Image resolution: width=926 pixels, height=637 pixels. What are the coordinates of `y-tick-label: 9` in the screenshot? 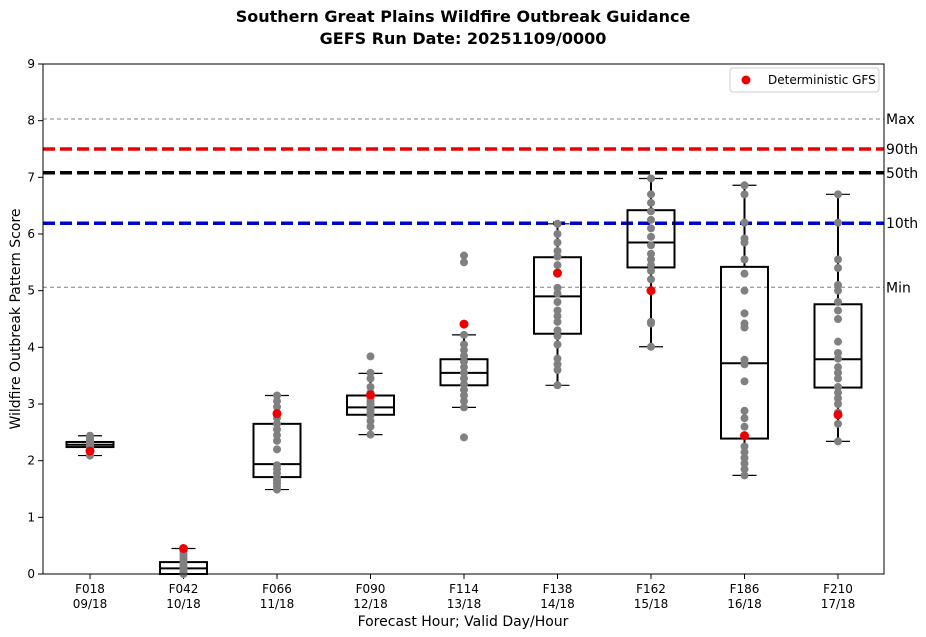 It's located at (31, 64).